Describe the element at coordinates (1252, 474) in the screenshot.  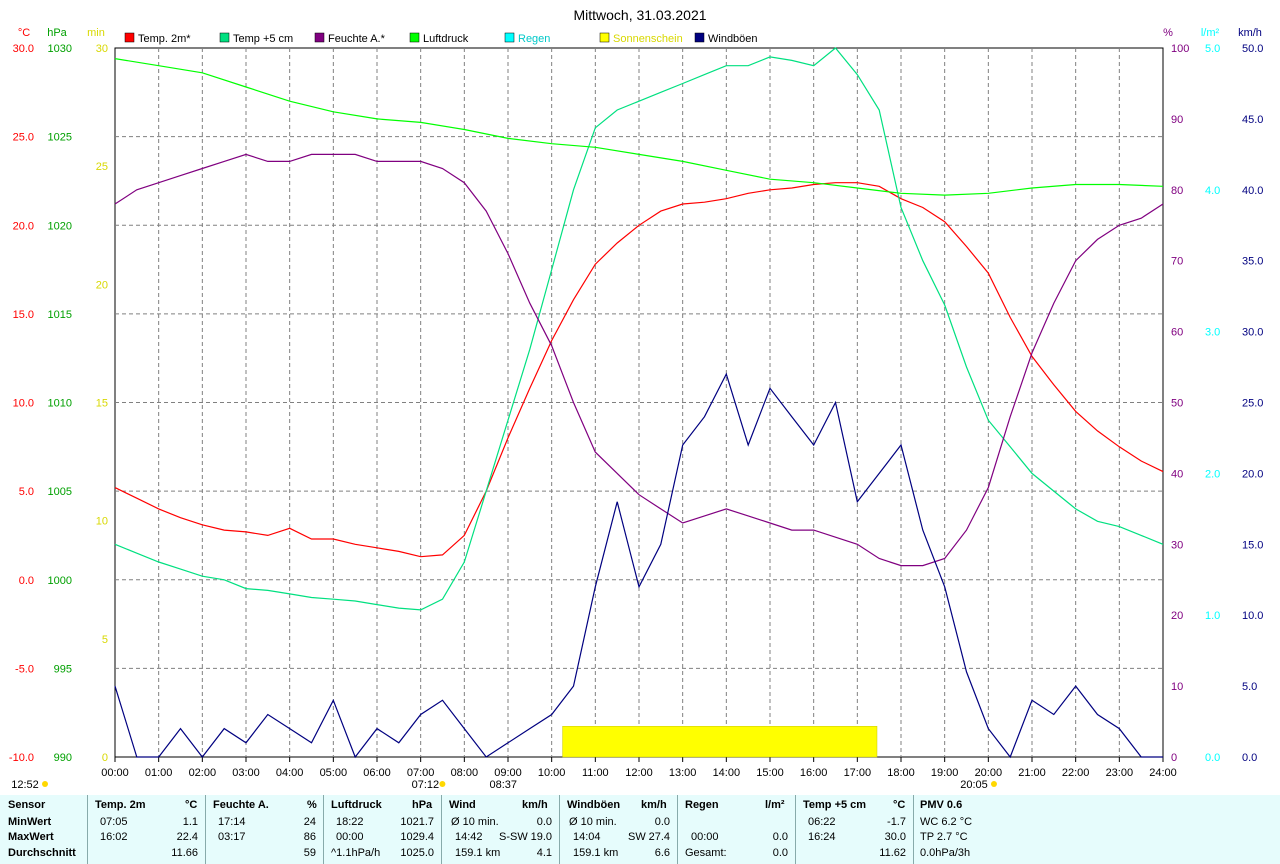
I see `wind-axis-tick-label: 20.0` at that location.